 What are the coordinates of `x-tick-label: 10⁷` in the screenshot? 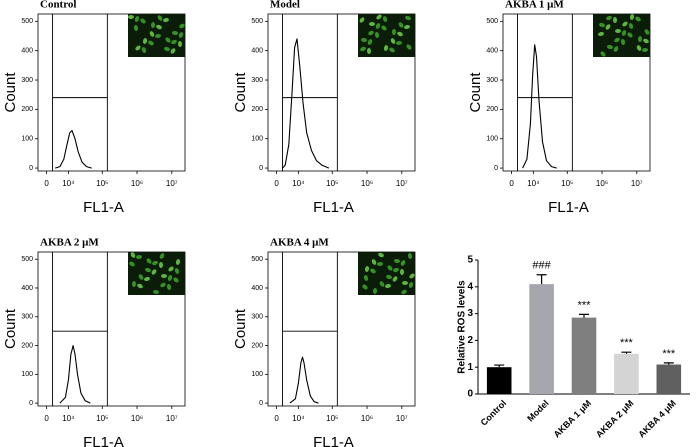 It's located at (637, 183).